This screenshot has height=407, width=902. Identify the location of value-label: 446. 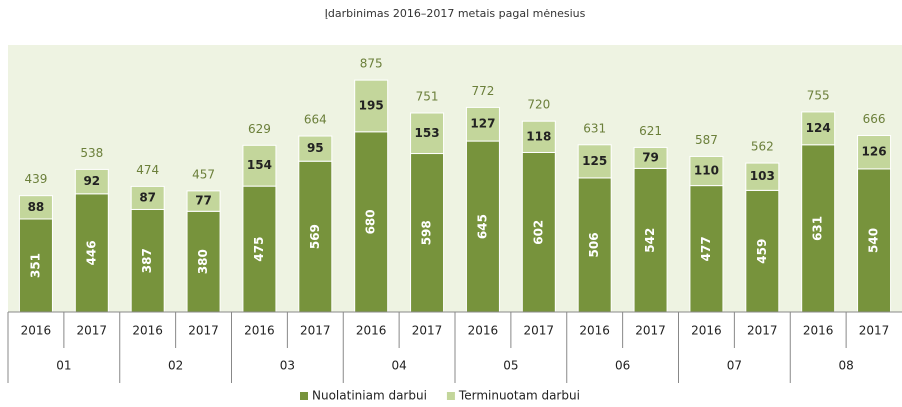
(91, 252).